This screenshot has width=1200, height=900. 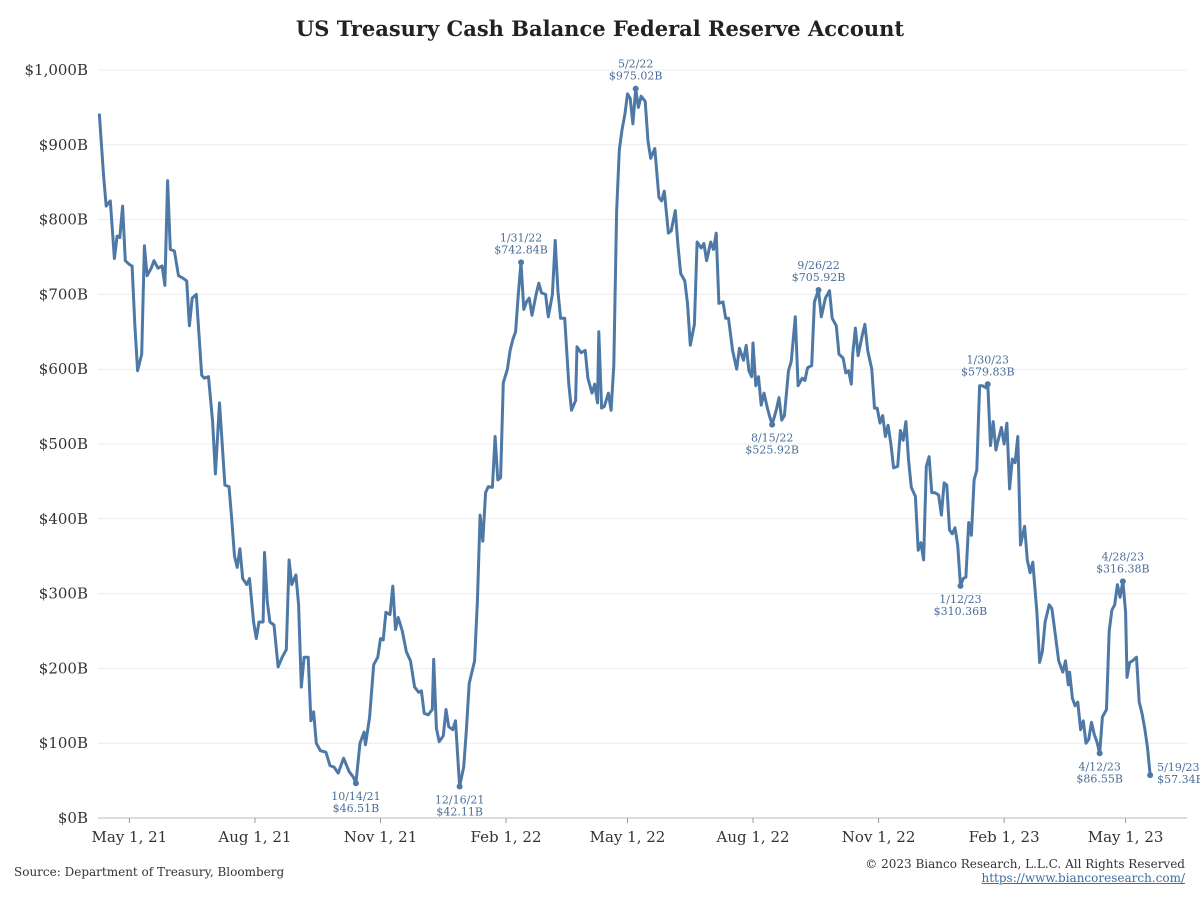 I want to click on x-tick-label: May 1, 22, so click(x=628, y=837).